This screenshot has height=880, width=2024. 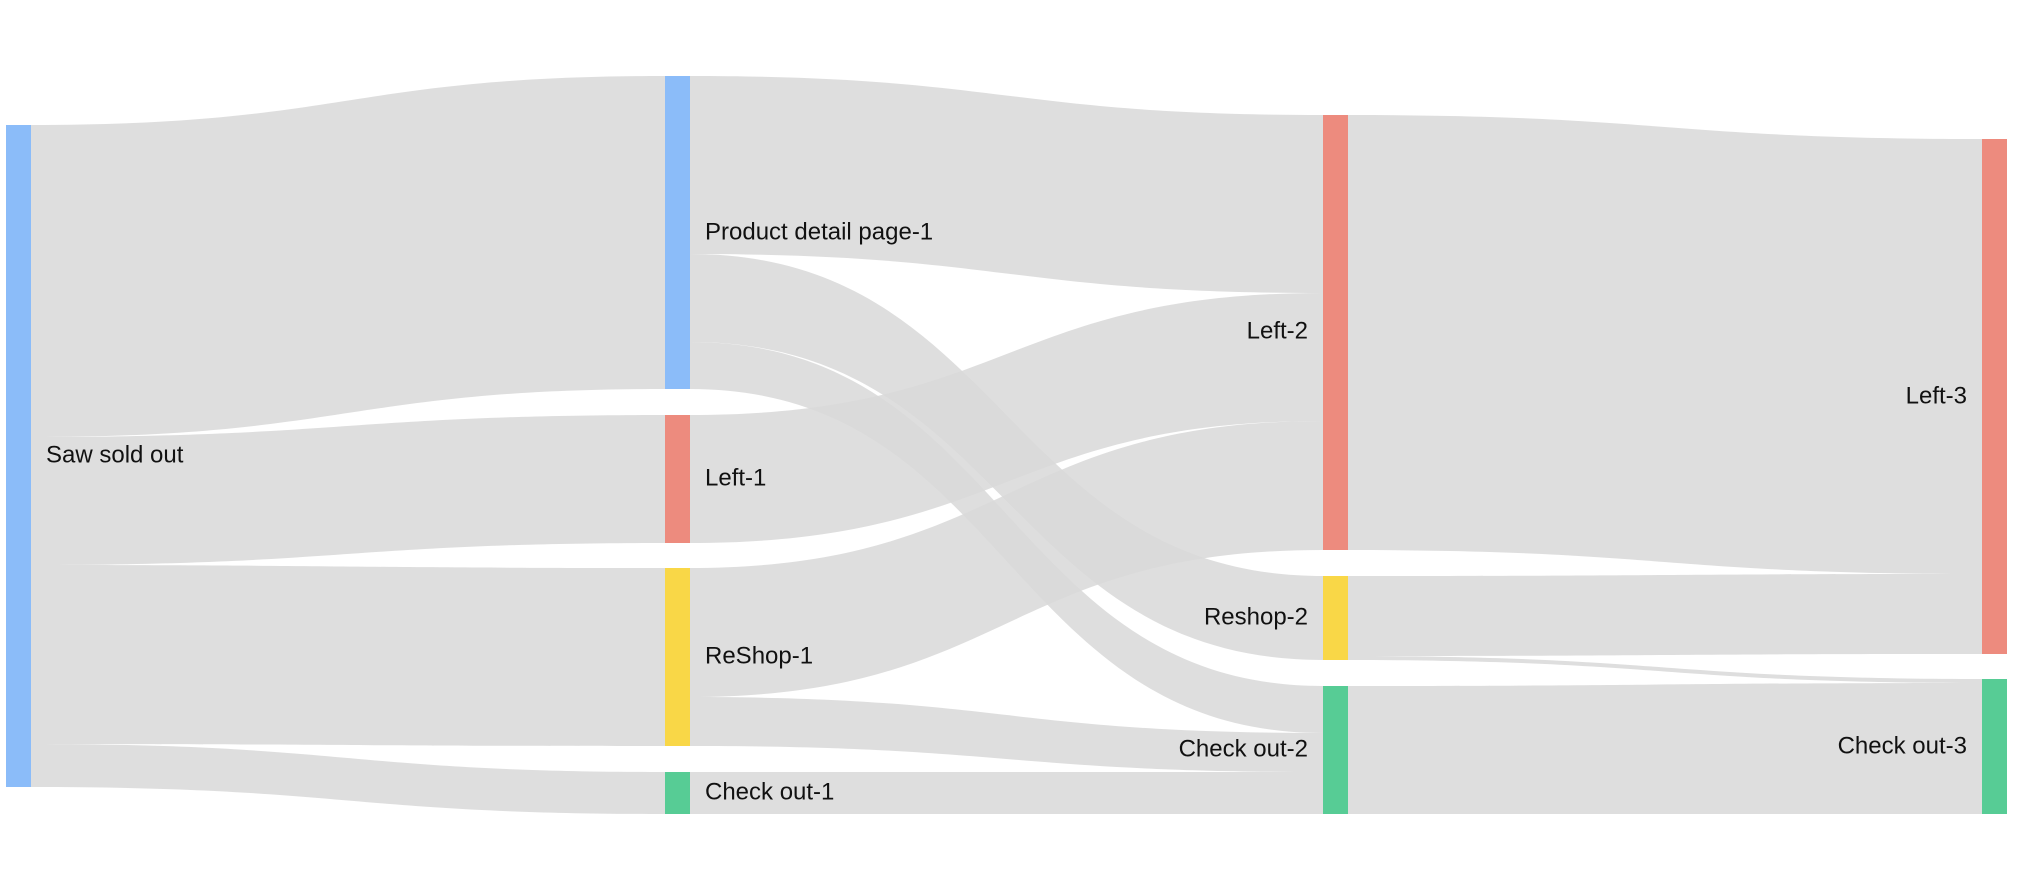 What do you see at coordinates (1665, 748) in the screenshot?
I see `link-checkout2-to-checkout3` at bounding box center [1665, 748].